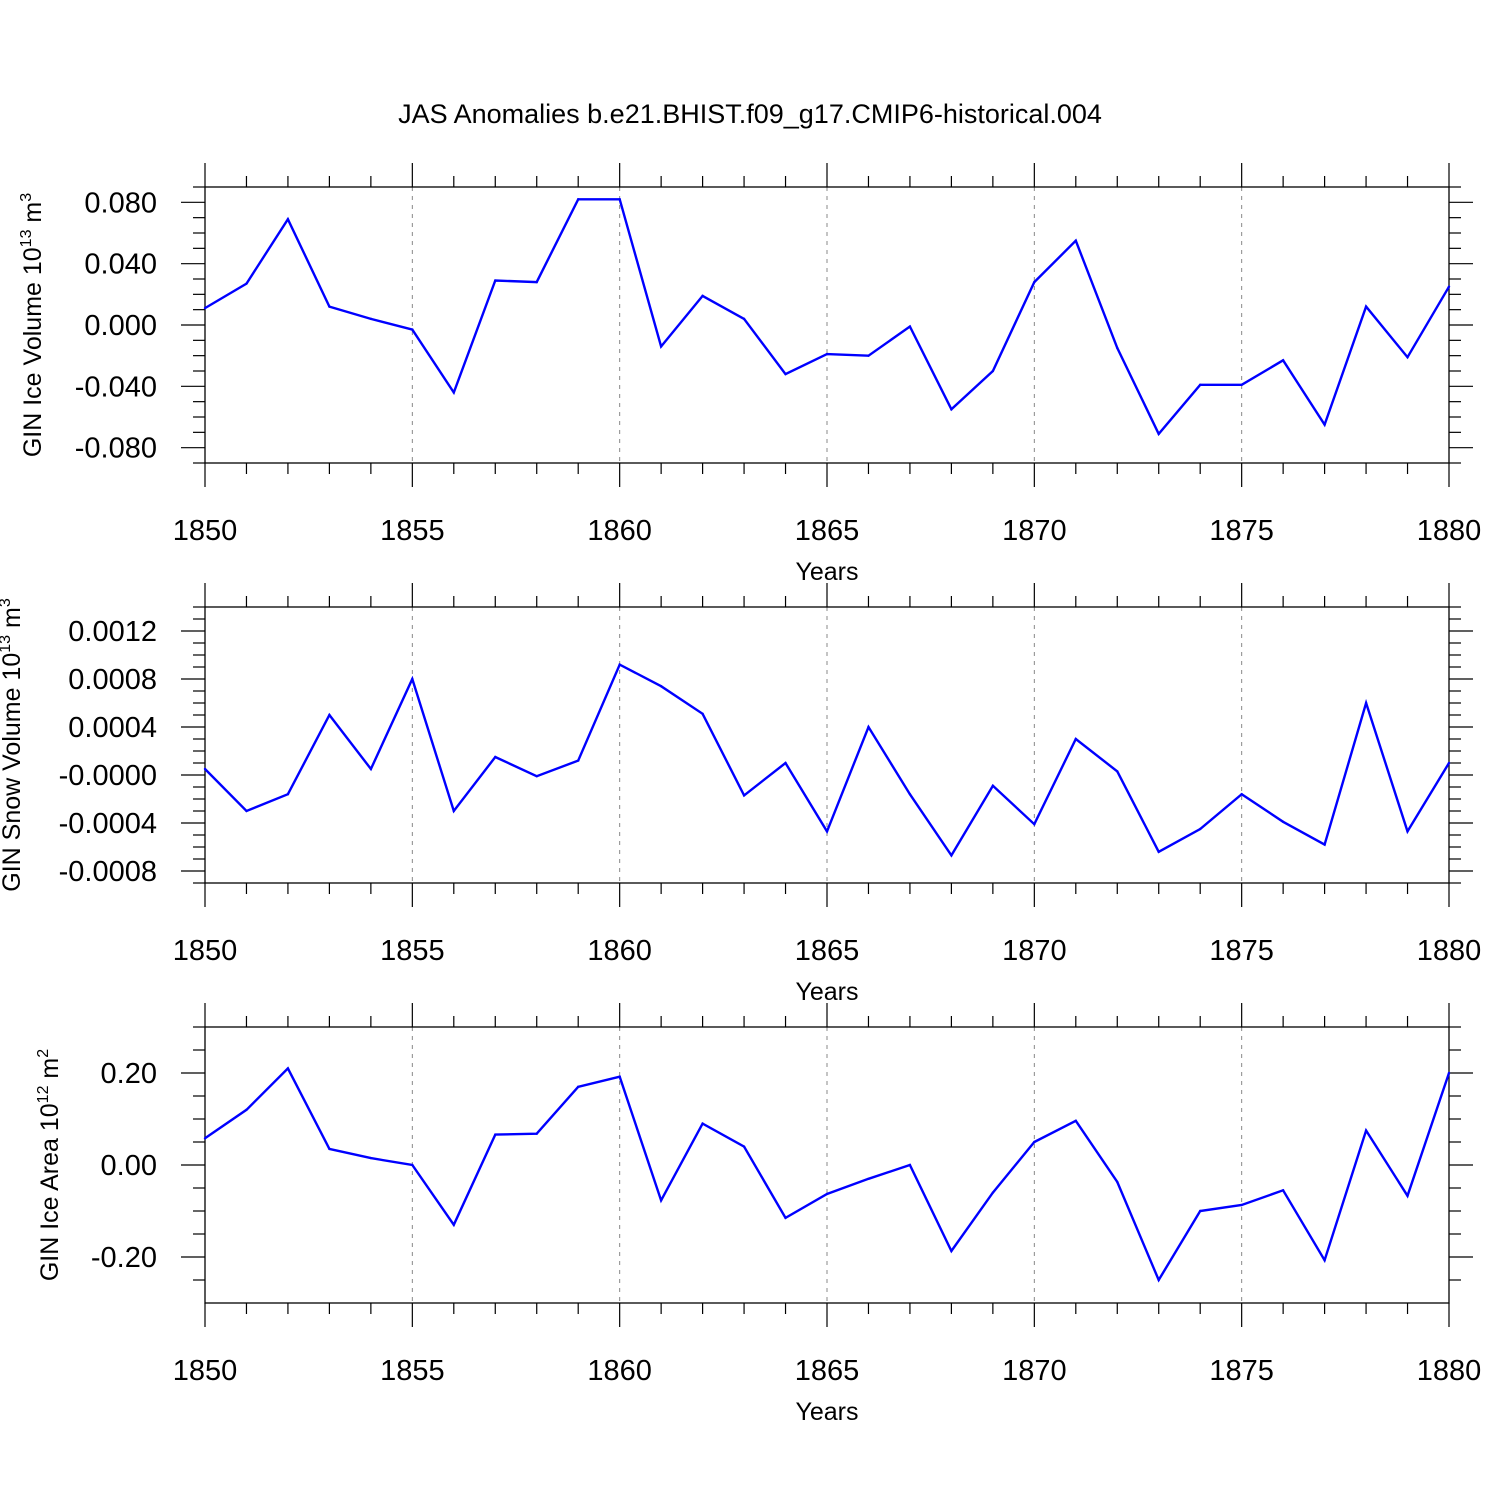 The image size is (1500, 1500). I want to click on y-axis-label-text: GIN Ice Area 10, so click(50, 1192).